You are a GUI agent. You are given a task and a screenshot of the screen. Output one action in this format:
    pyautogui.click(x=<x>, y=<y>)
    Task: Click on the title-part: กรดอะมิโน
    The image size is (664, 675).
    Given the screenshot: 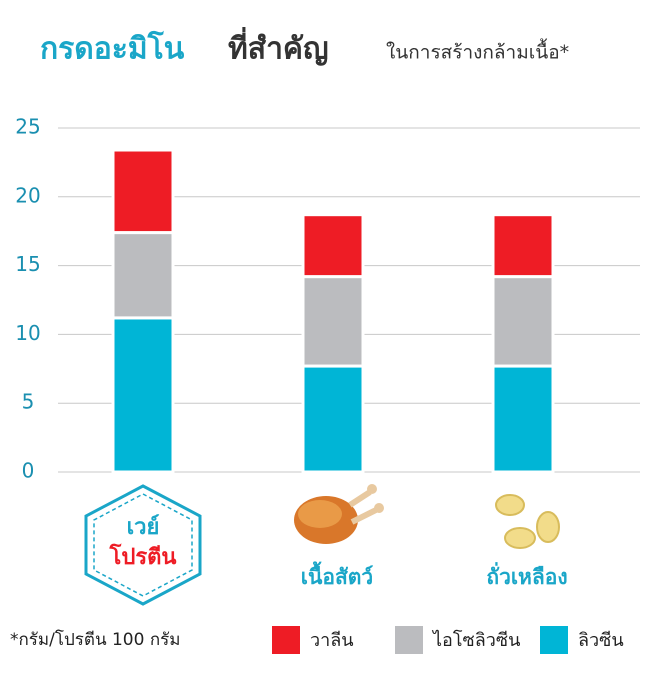 What is the action you would take?
    pyautogui.click(x=112, y=48)
    